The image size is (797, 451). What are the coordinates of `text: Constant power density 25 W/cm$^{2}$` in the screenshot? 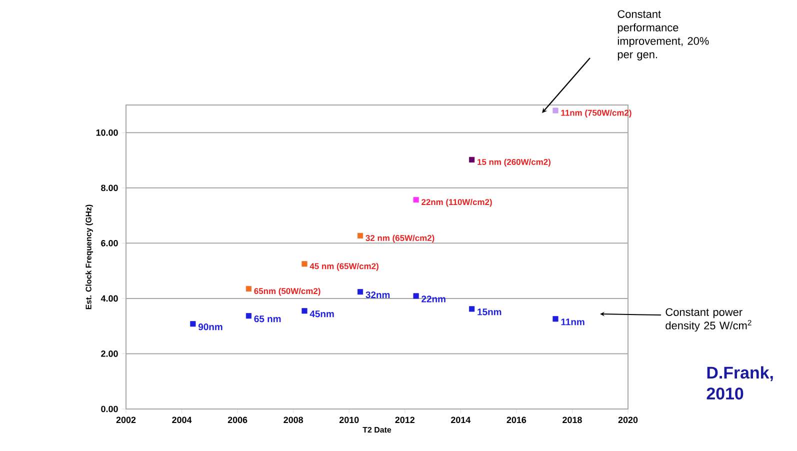 It's located at (709, 320).